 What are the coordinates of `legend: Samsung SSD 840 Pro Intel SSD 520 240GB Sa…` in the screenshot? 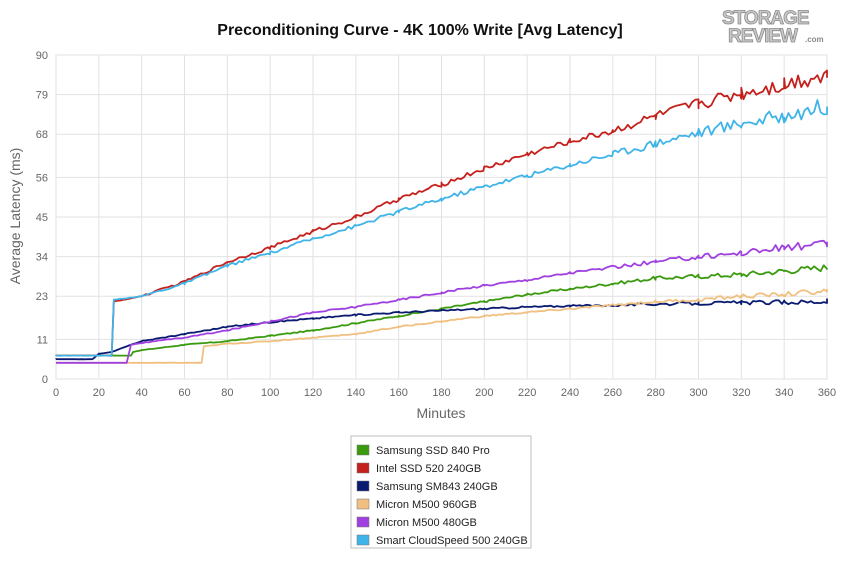 It's located at (441, 492).